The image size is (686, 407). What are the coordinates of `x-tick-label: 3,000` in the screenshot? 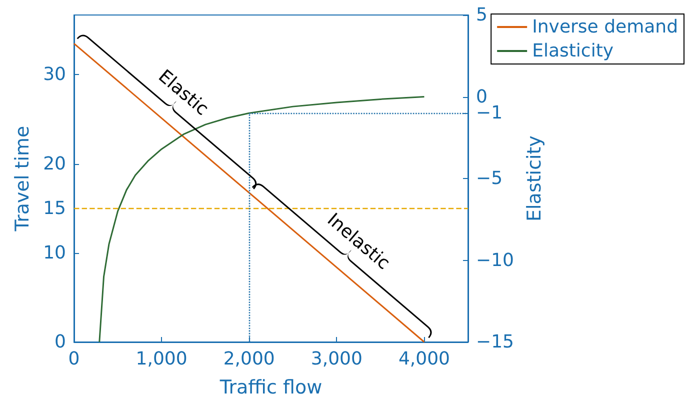 It's located at (336, 359).